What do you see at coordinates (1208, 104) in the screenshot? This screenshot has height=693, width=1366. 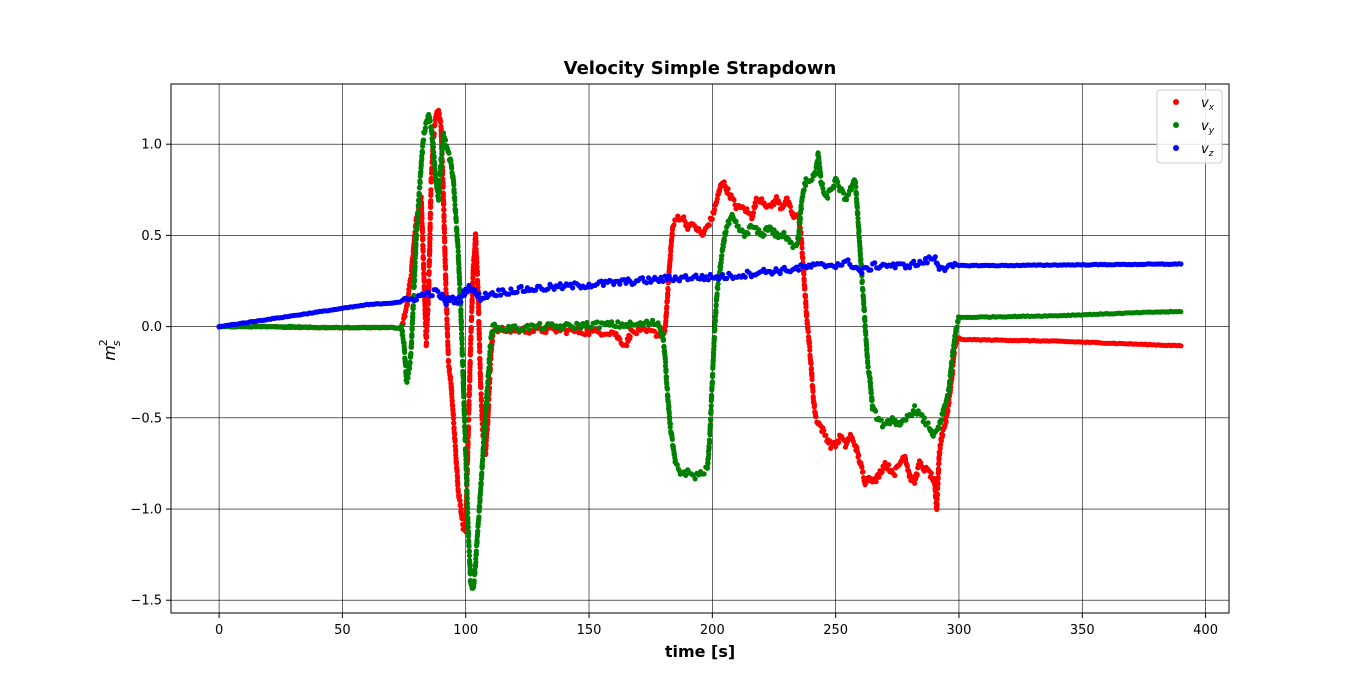 I see `legend-label-x: vx` at bounding box center [1208, 104].